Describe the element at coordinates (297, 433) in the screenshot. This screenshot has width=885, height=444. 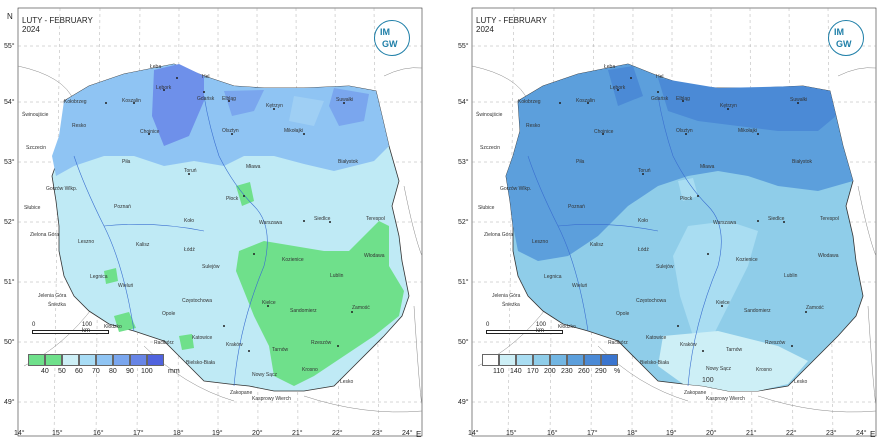
I see `lon-label: 21°` at that location.